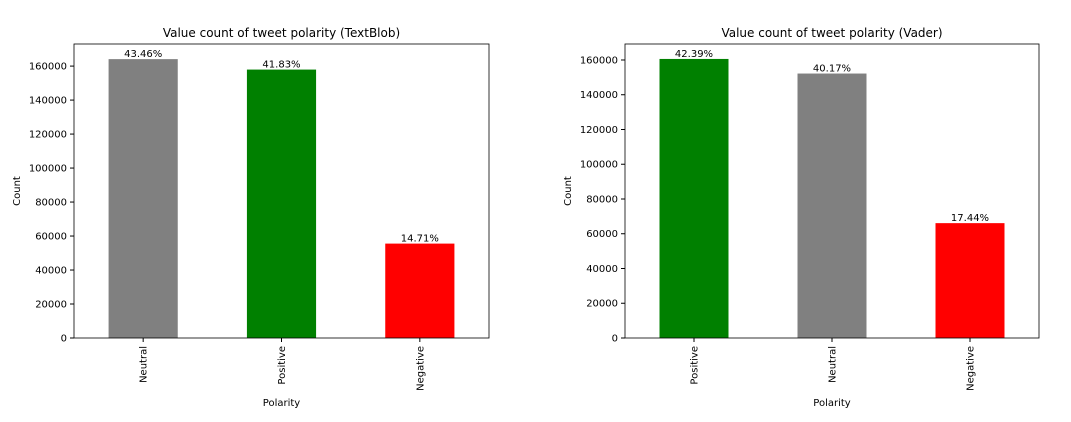 This screenshot has width=1071, height=422. What do you see at coordinates (420, 239) in the screenshot?
I see `bar-label: 14.71%` at bounding box center [420, 239].